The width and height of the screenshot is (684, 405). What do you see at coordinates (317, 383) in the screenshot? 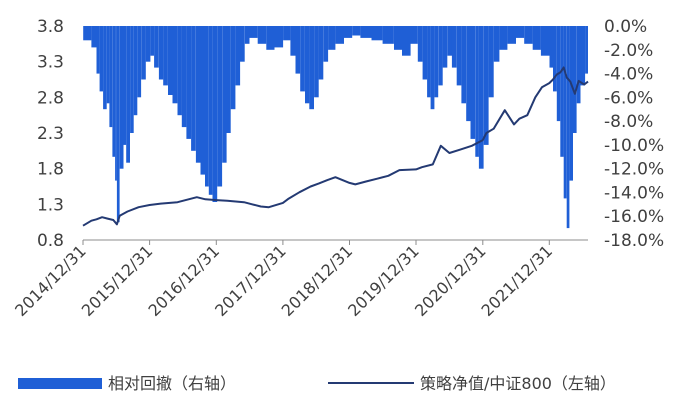
I see `legend: 相对回撤（右轴） 策略净值/中证800（左轴）` at bounding box center [317, 383].